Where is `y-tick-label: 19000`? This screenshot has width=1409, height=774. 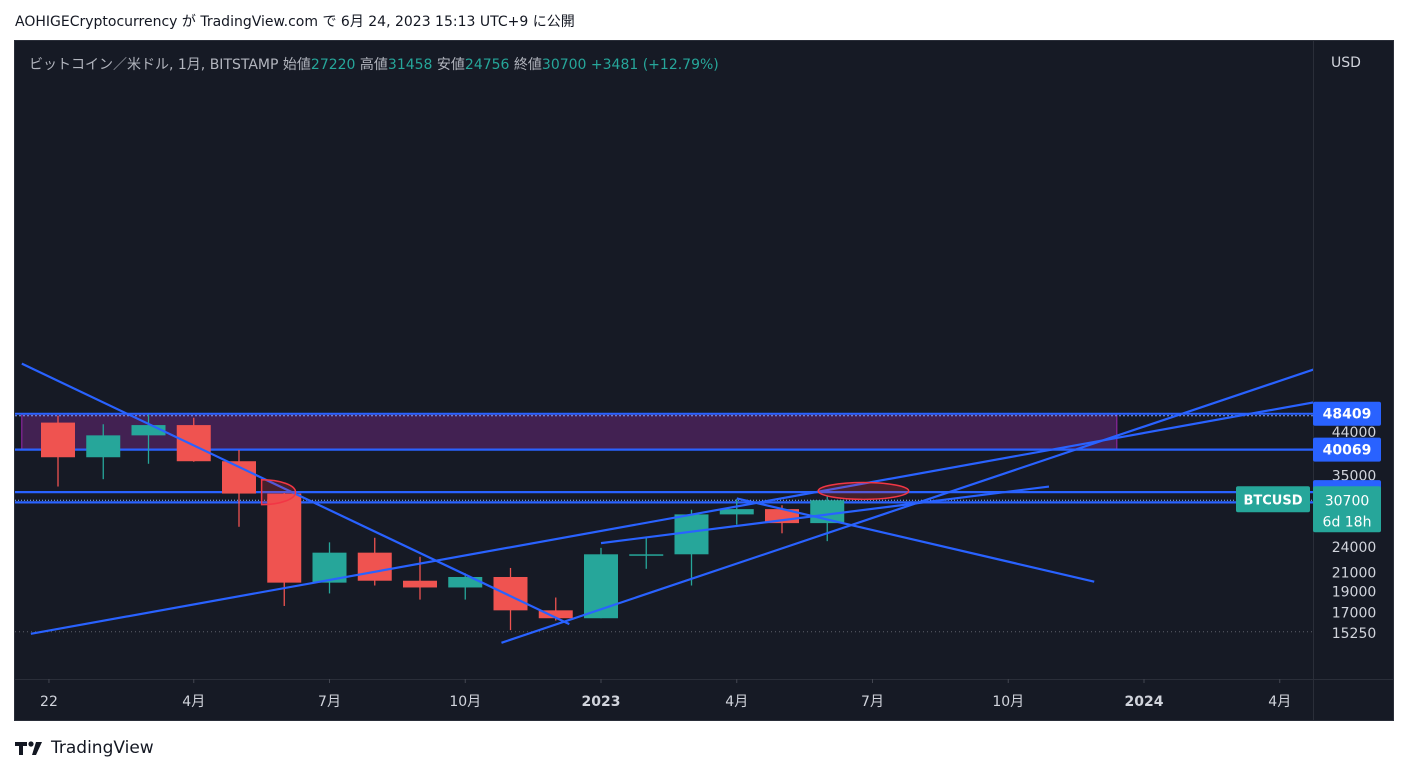
y-tick-label: 19000 is located at coordinates (1354, 592).